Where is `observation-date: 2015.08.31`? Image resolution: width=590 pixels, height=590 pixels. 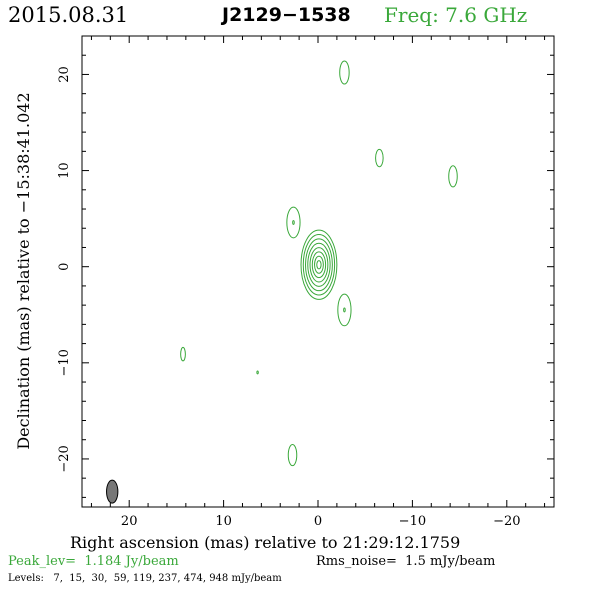 observation-date: 2015.08.31 is located at coordinates (68, 15).